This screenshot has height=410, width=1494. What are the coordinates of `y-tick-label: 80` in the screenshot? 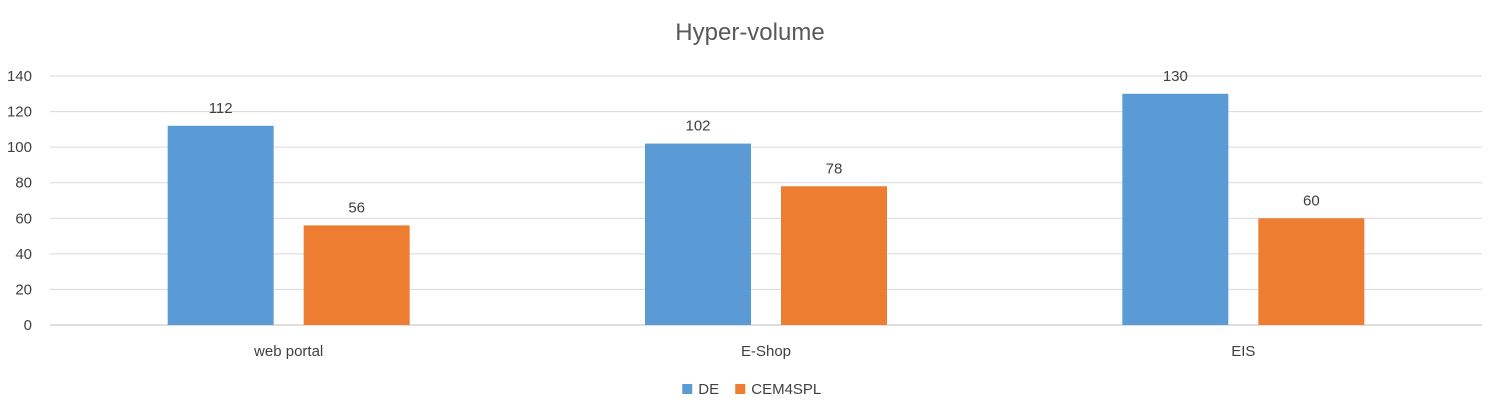 It's located at (23, 183).